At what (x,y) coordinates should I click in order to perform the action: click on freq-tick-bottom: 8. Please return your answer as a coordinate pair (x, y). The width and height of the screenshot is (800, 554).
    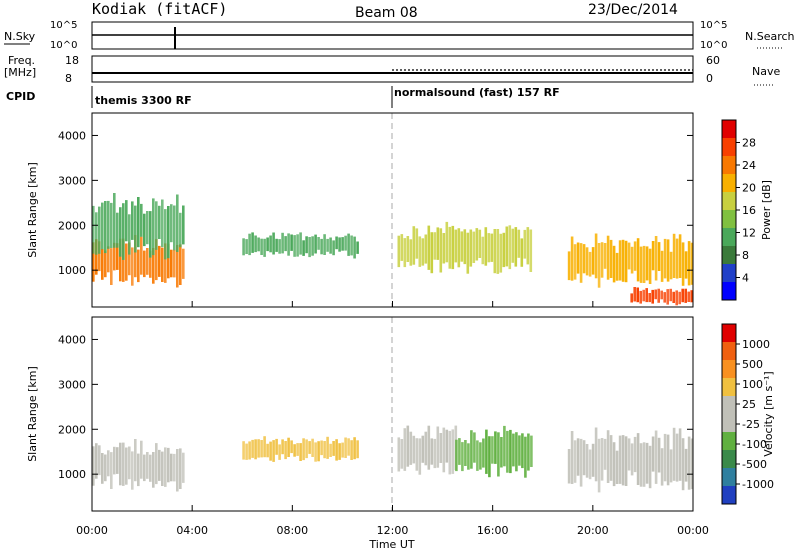
    Looking at the image, I should click on (68, 78).